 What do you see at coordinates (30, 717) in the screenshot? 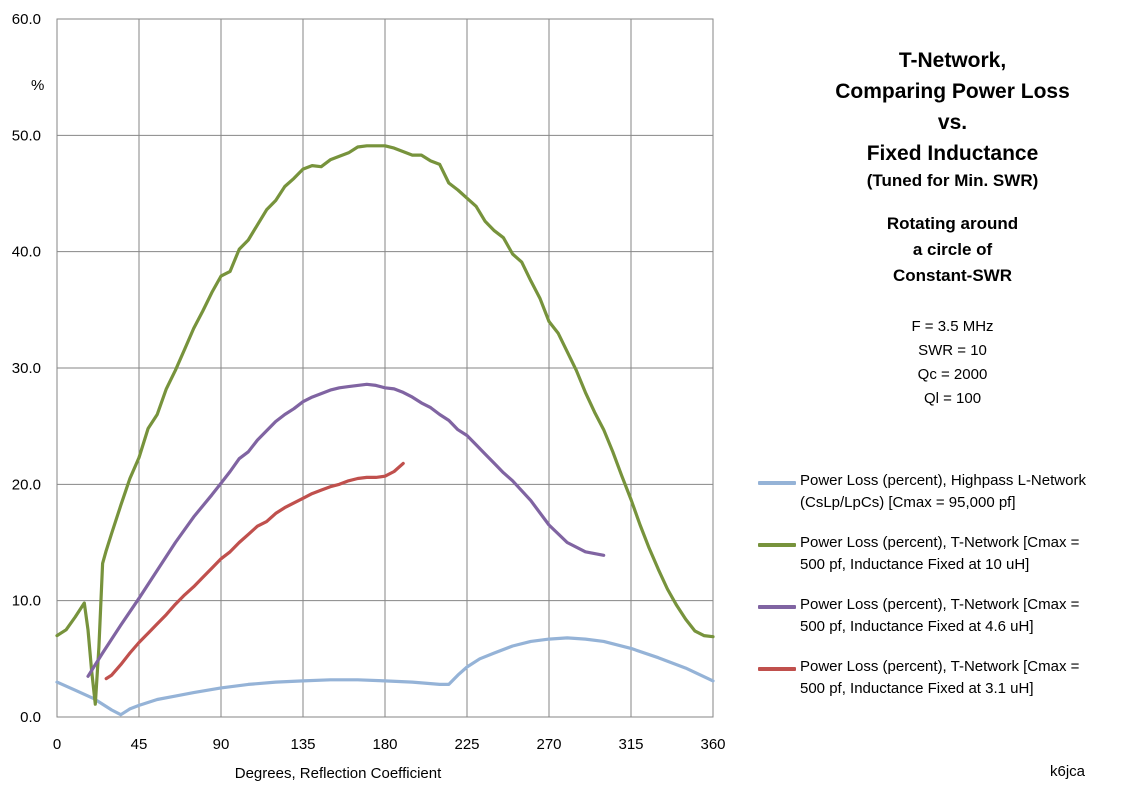
I see `y-tick-label: 0.0` at bounding box center [30, 717].